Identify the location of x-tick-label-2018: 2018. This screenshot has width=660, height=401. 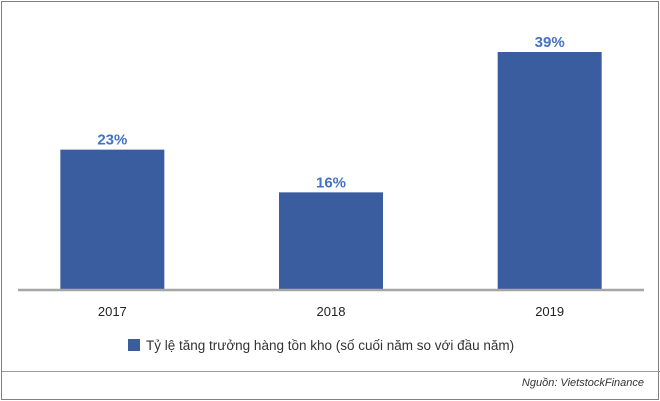
(331, 311).